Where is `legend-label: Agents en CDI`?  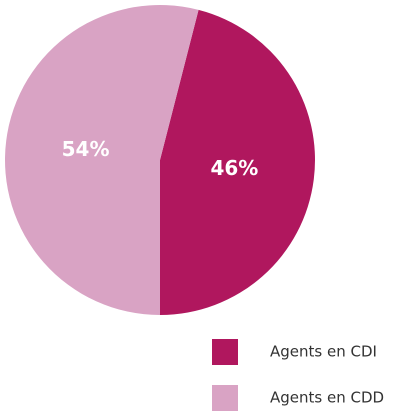 legend-label: Agents en CDI is located at coordinates (323, 352).